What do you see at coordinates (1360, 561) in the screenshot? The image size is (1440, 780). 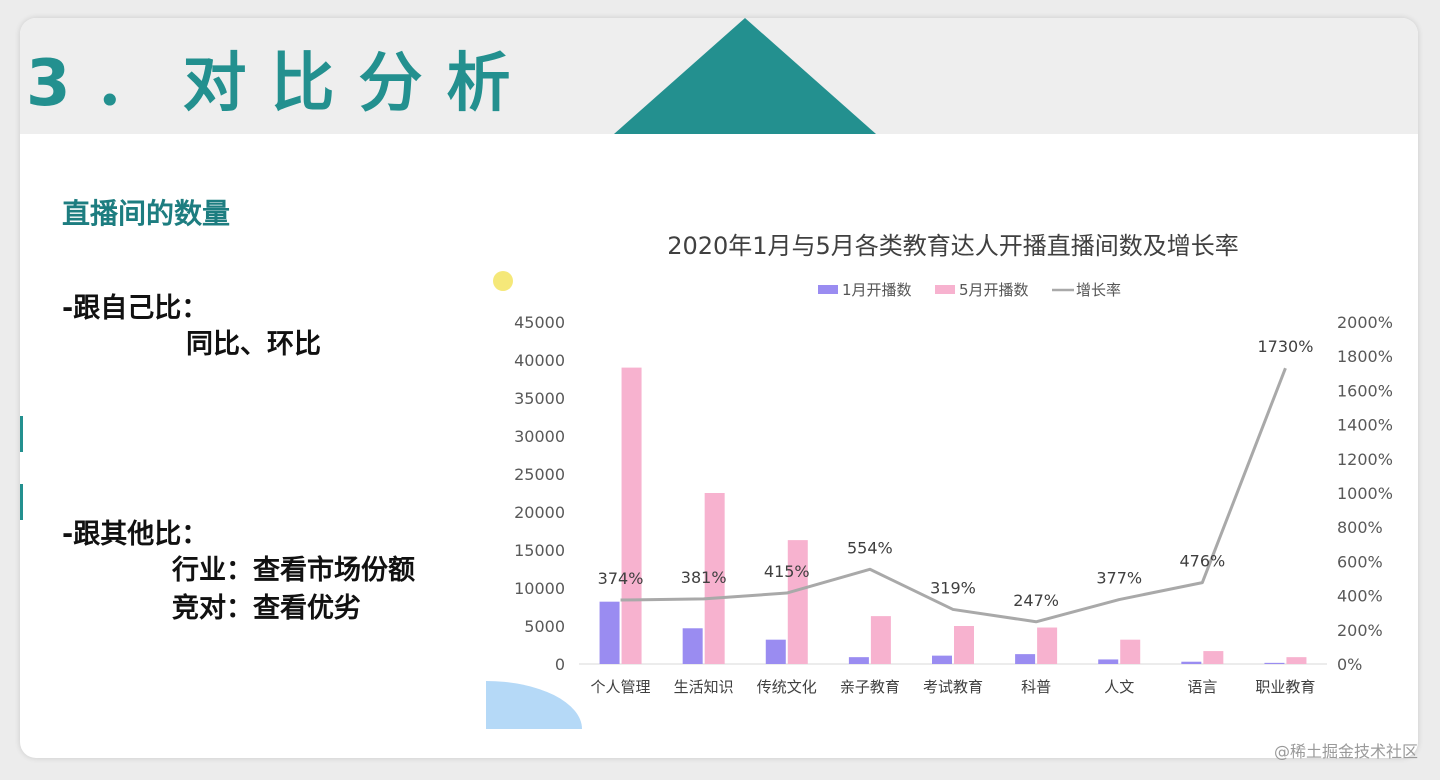 I see `right-axis-tick-label: 600%` at bounding box center [1360, 561].